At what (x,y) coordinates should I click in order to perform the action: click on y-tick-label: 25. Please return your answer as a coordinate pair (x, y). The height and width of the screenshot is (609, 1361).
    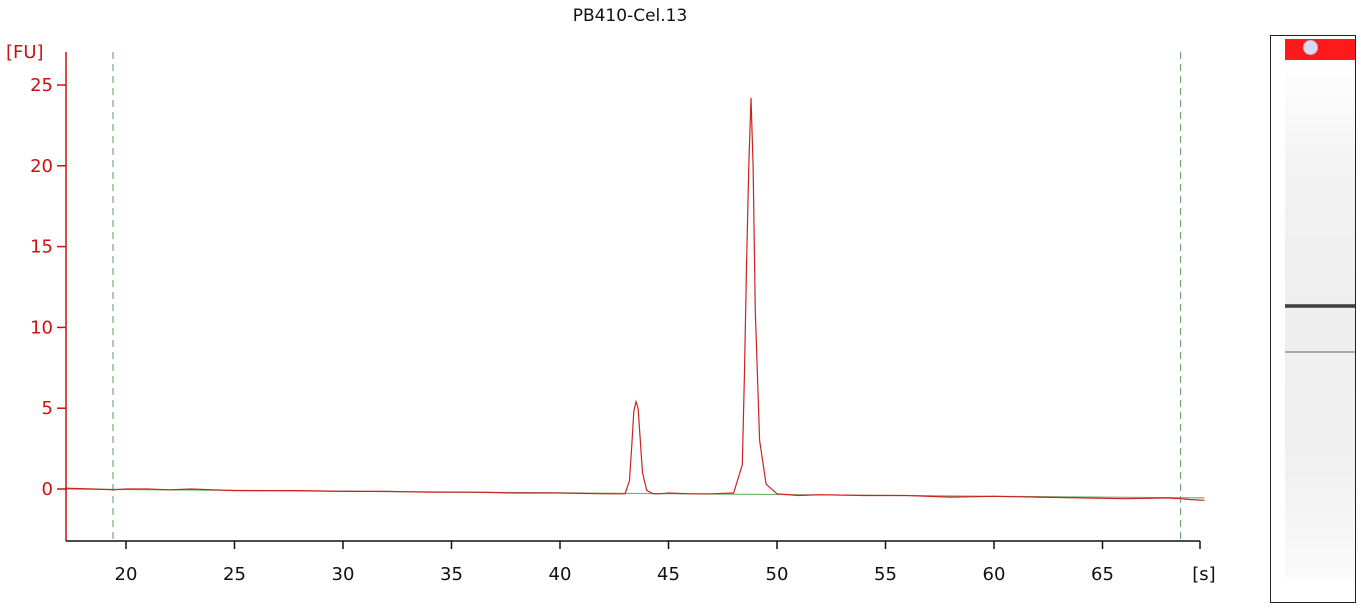
    Looking at the image, I should click on (41, 85).